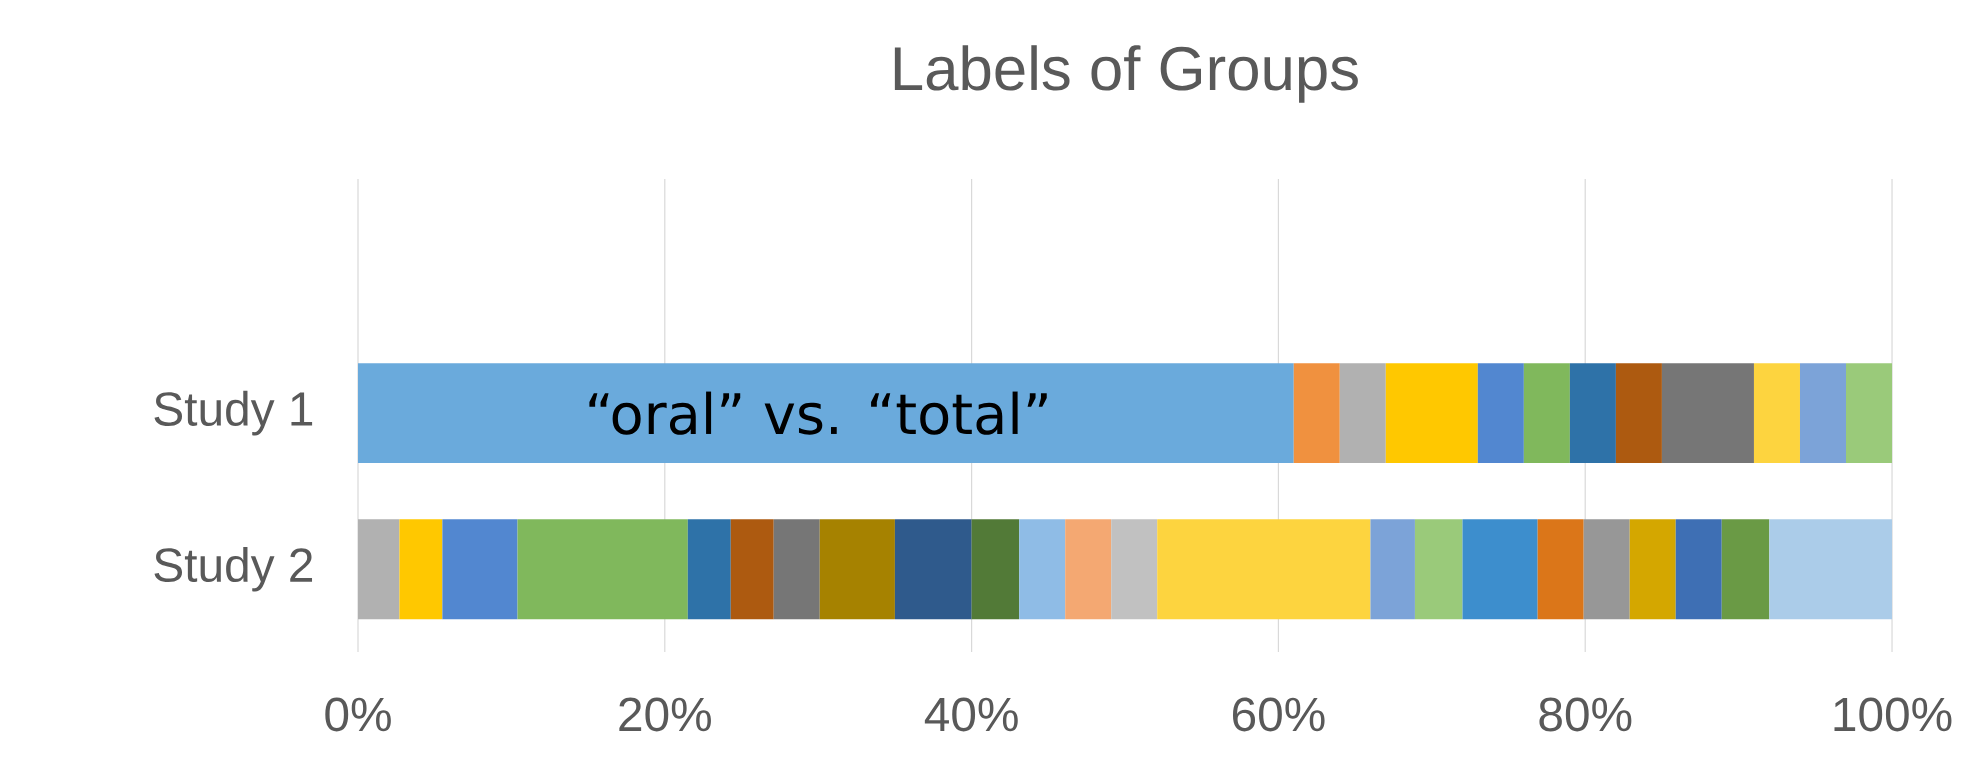  What do you see at coordinates (818, 413) in the screenshot?
I see `annotation: “oral” vs. “total”` at bounding box center [818, 413].